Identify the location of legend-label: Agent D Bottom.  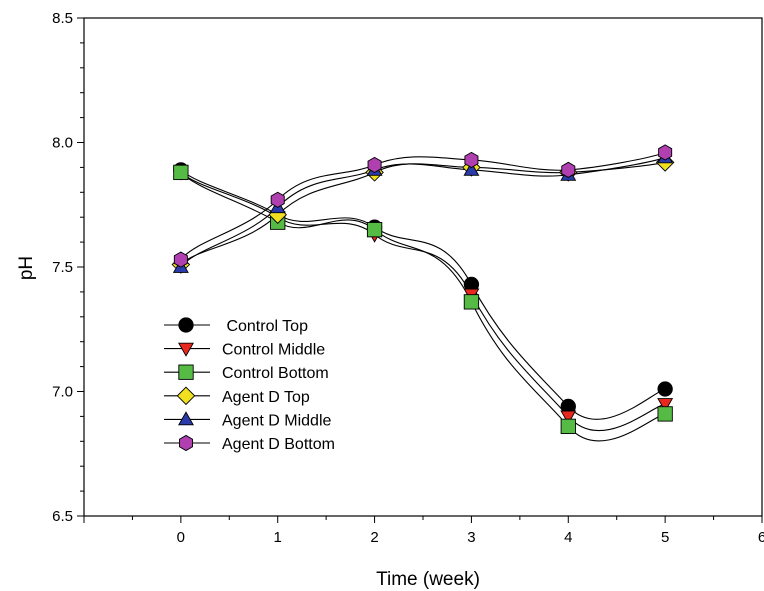
(278, 444).